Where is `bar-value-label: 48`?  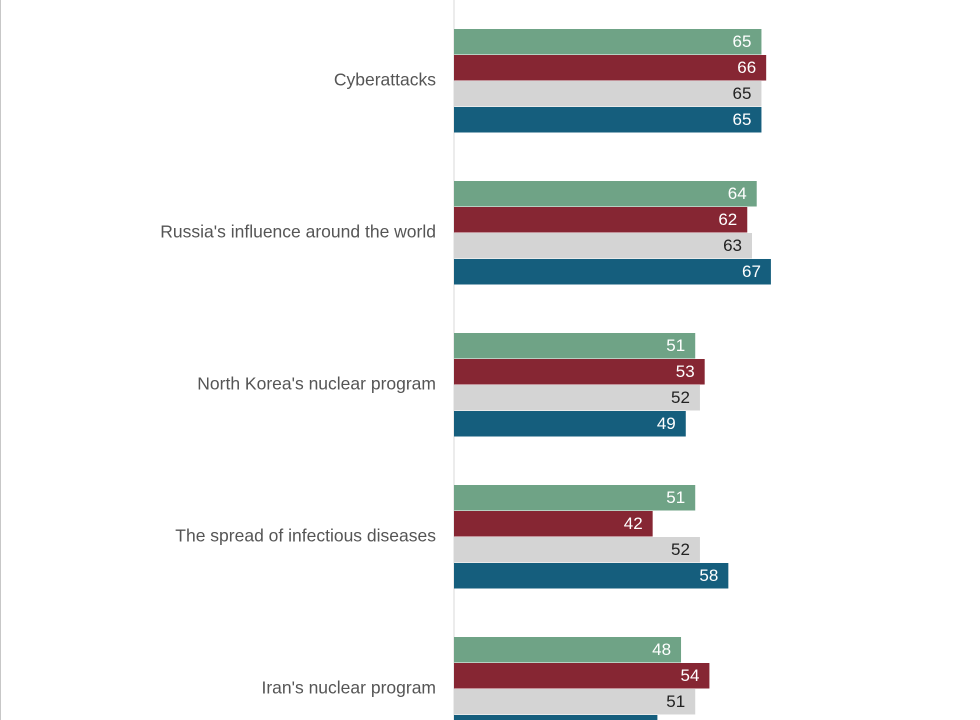 bar-value-label: 48 is located at coordinates (661, 649).